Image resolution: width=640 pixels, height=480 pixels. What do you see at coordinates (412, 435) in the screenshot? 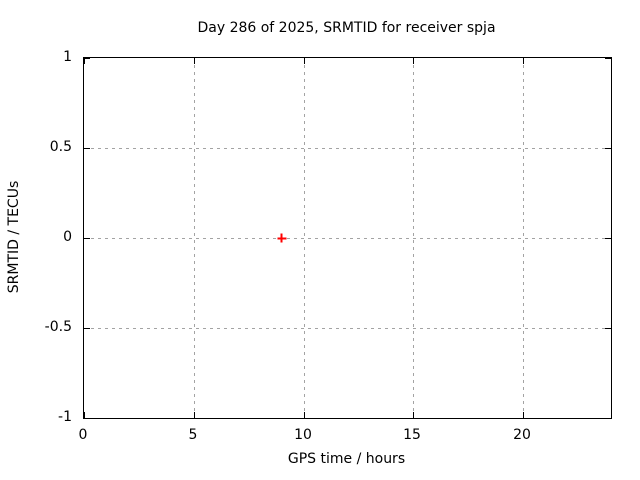
I see `x-tick-label: 15` at bounding box center [412, 435].